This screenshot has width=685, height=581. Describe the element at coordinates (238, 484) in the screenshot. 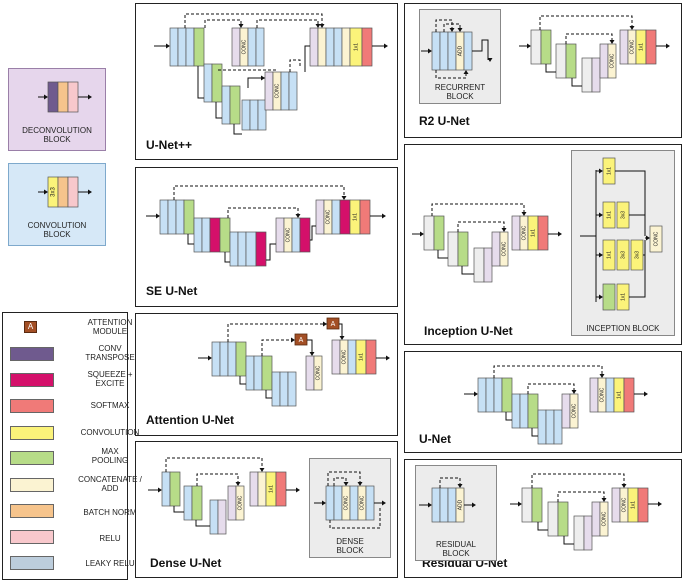

I see `dense-skip-1-h` at that location.